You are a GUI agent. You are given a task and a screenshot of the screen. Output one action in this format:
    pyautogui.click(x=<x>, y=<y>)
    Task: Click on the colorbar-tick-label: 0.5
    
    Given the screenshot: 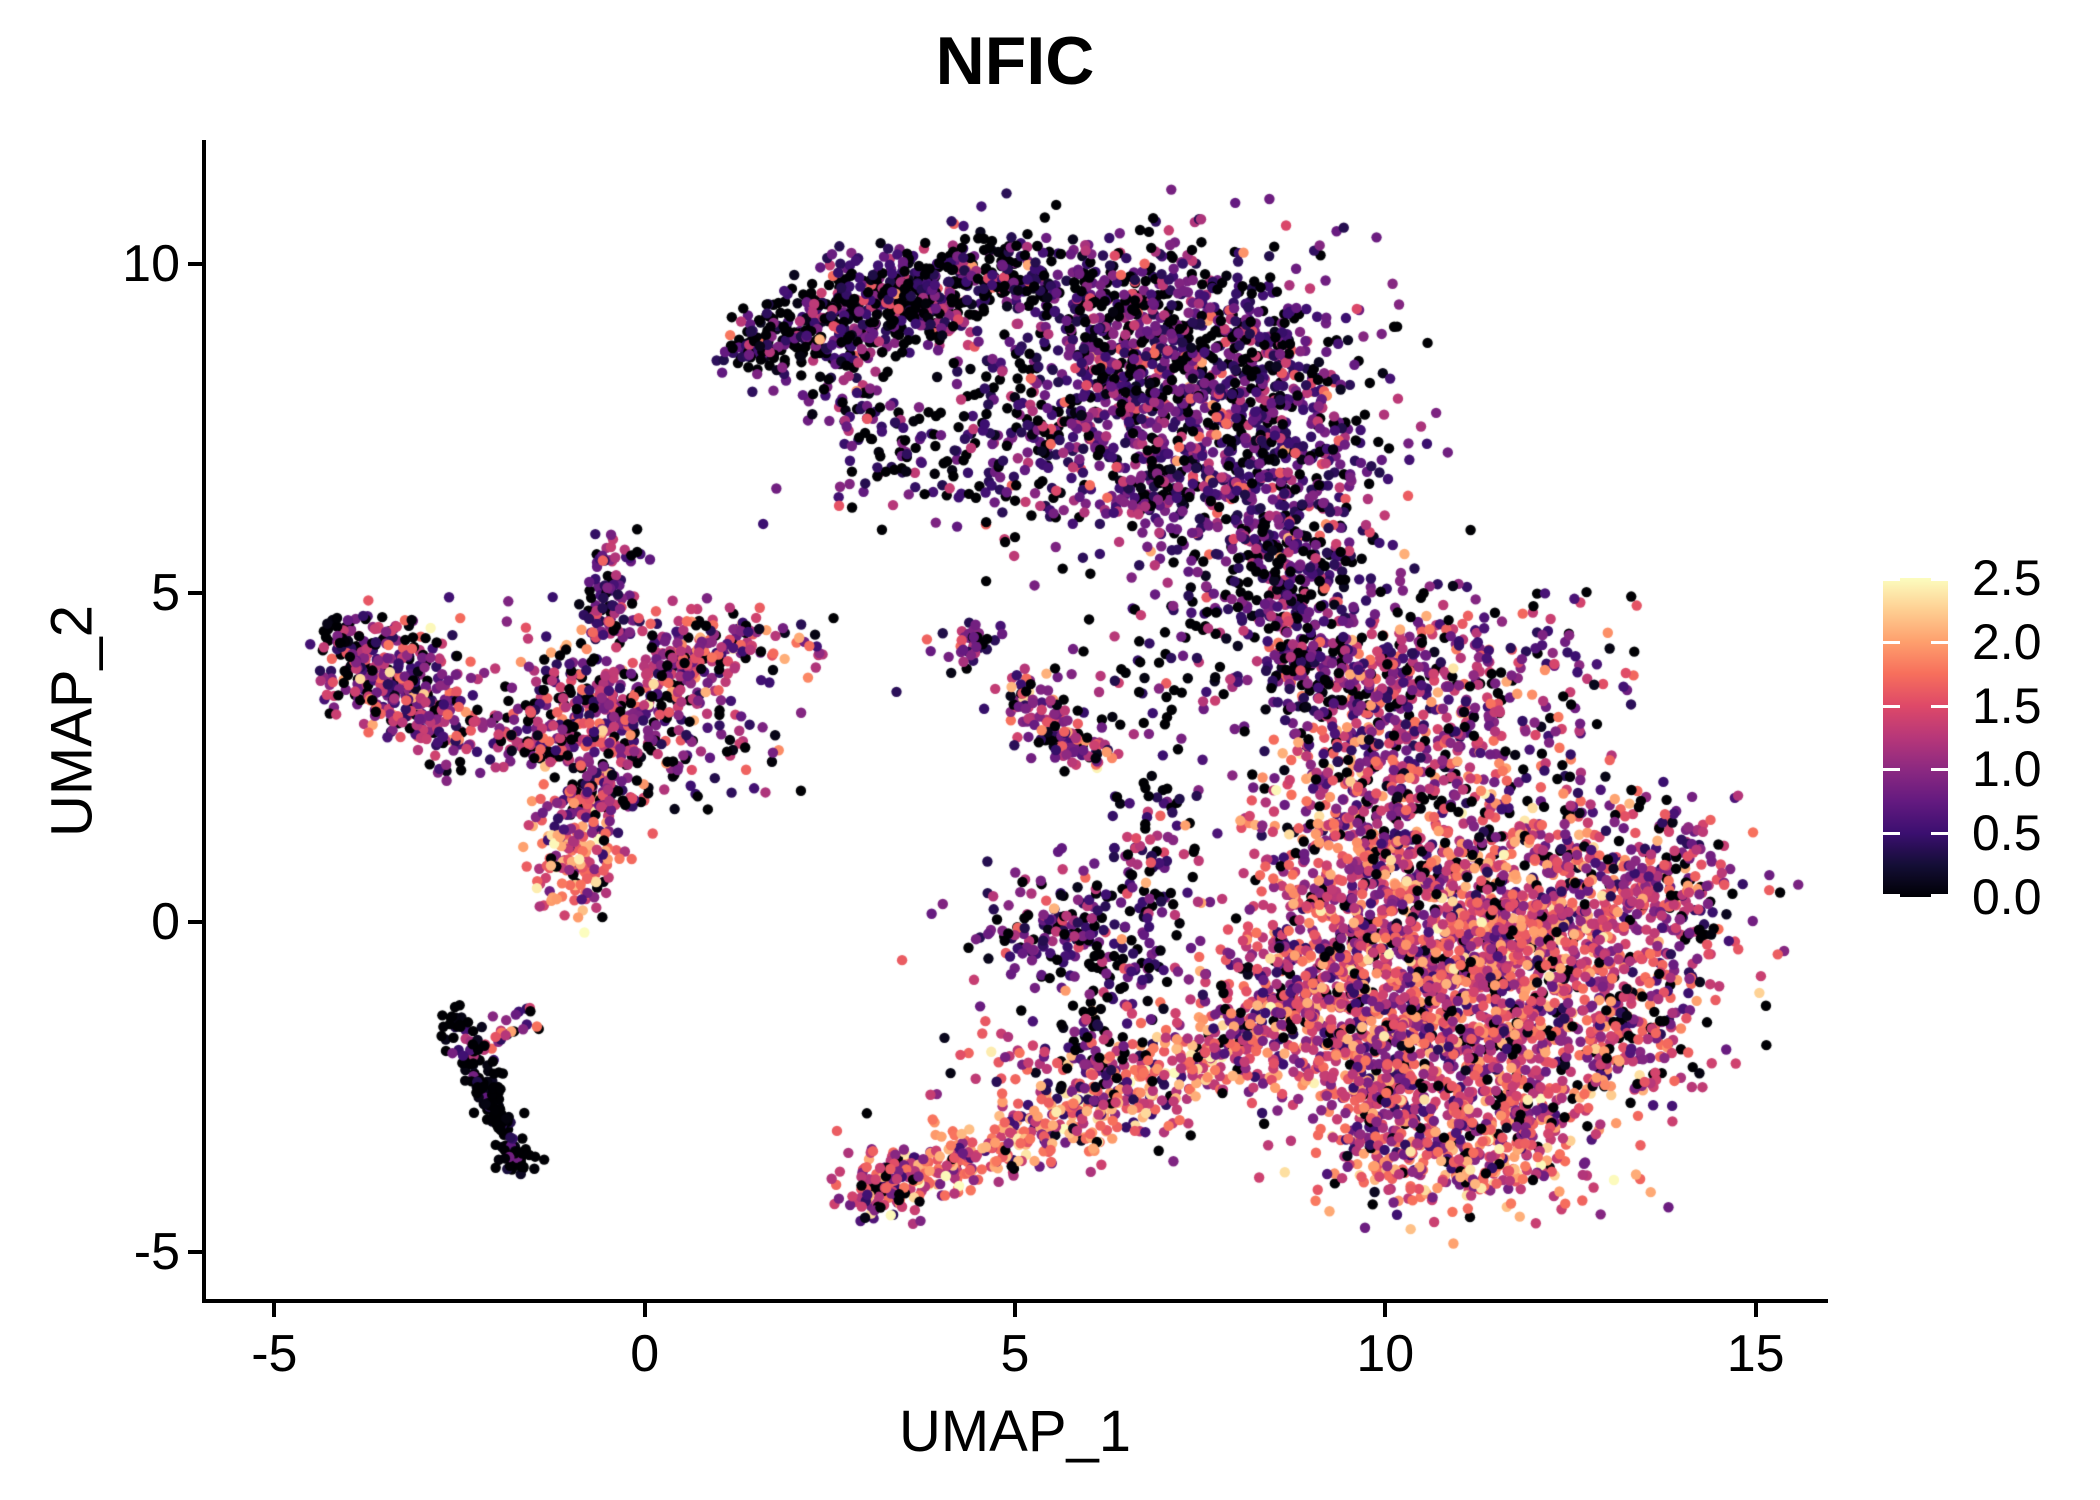 What is the action you would take?
    pyautogui.click(x=2007, y=833)
    